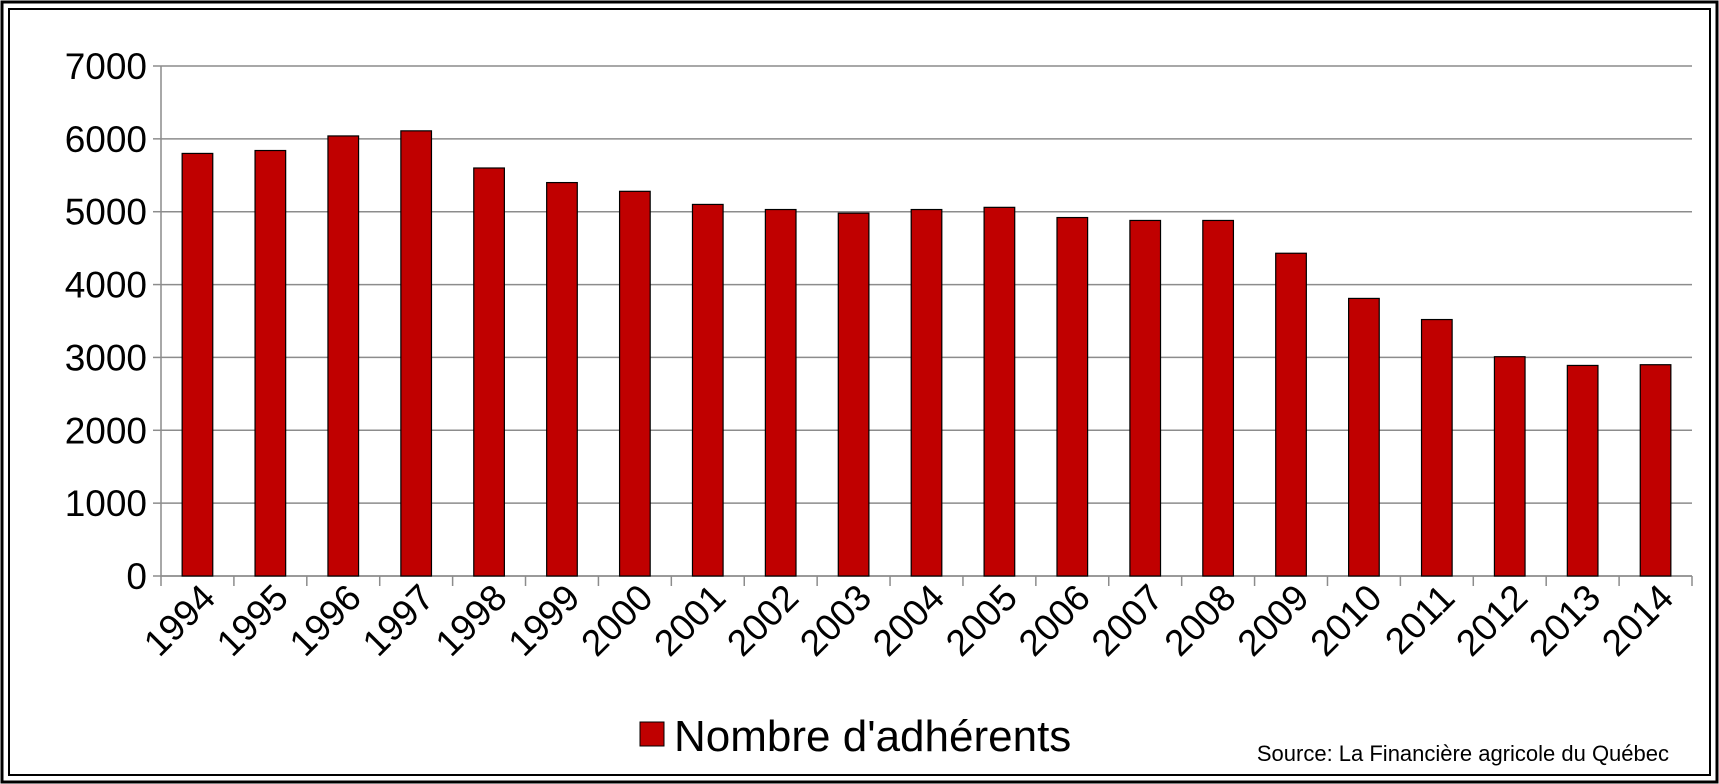 Image resolution: width=1719 pixels, height=784 pixels. Describe the element at coordinates (106, 212) in the screenshot. I see `y-tick-label: 5000` at that location.